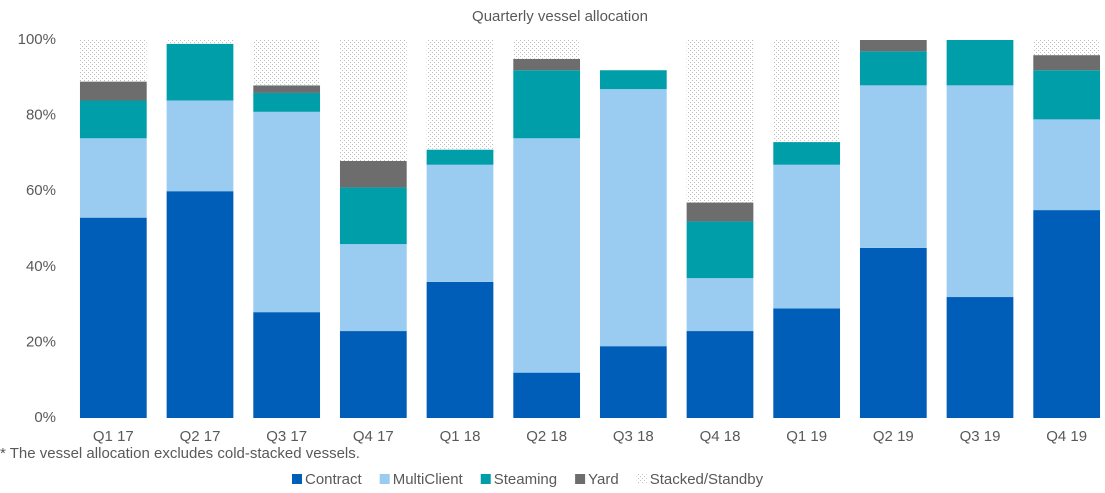 Image resolution: width=1105 pixels, height=493 pixels. I want to click on chart-title: Quarterly vessel allocation, so click(560, 16).